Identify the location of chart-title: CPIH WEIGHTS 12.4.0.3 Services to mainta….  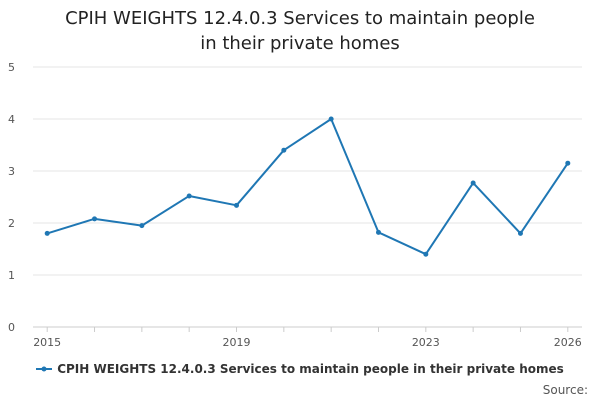
(300, 31).